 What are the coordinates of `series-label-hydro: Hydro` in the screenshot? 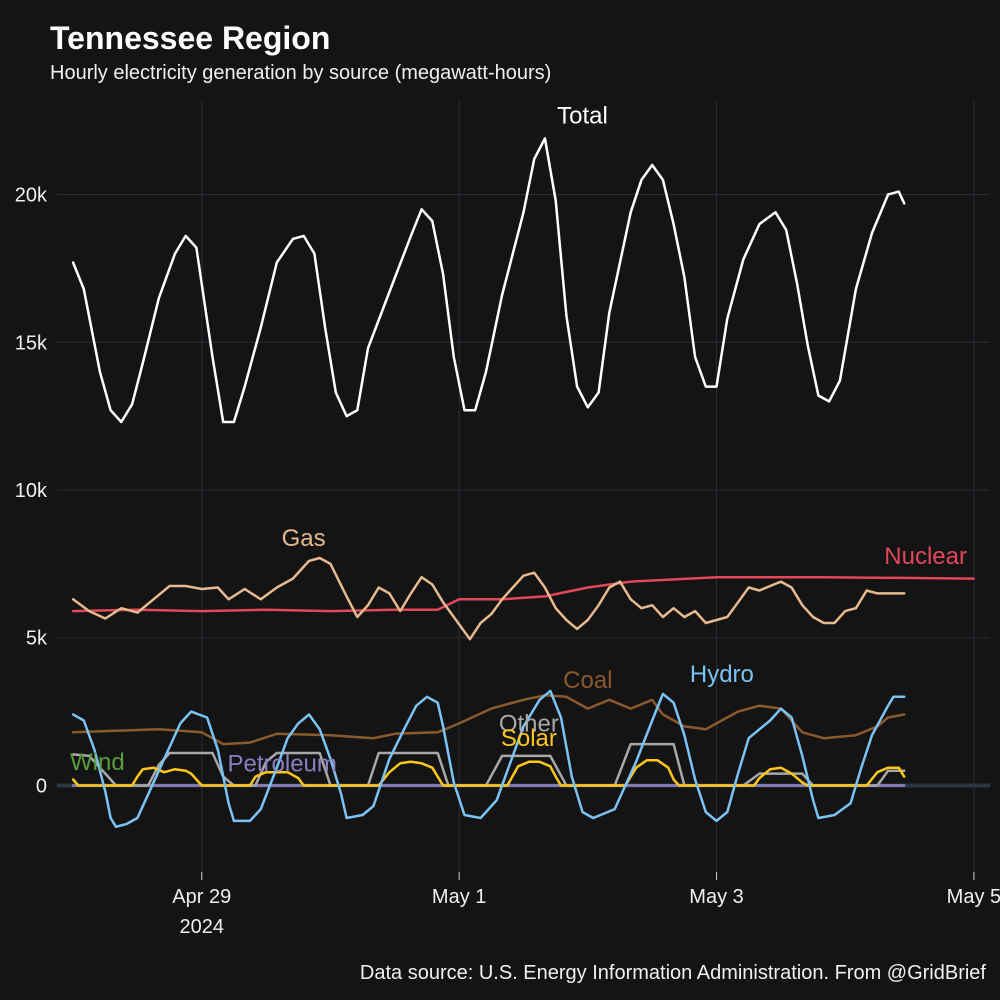 It's located at (722, 674).